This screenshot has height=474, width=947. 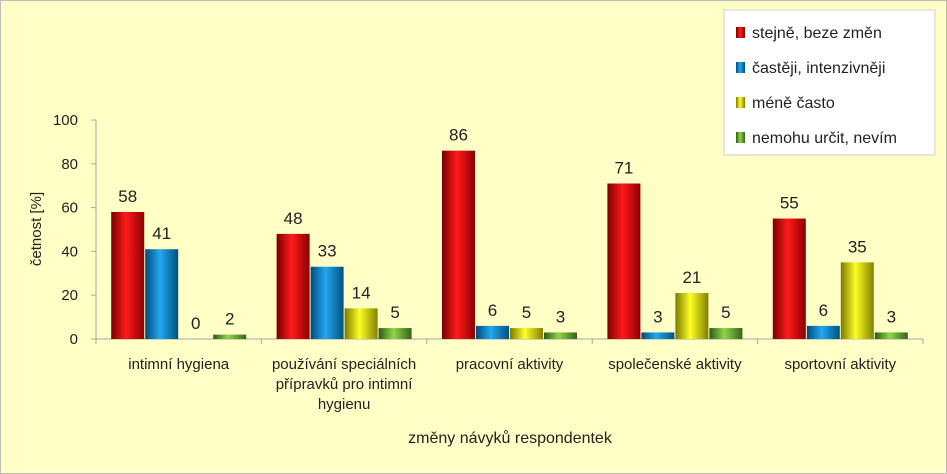 I want to click on legend-label: nemohu určit, nevím, so click(x=824, y=138).